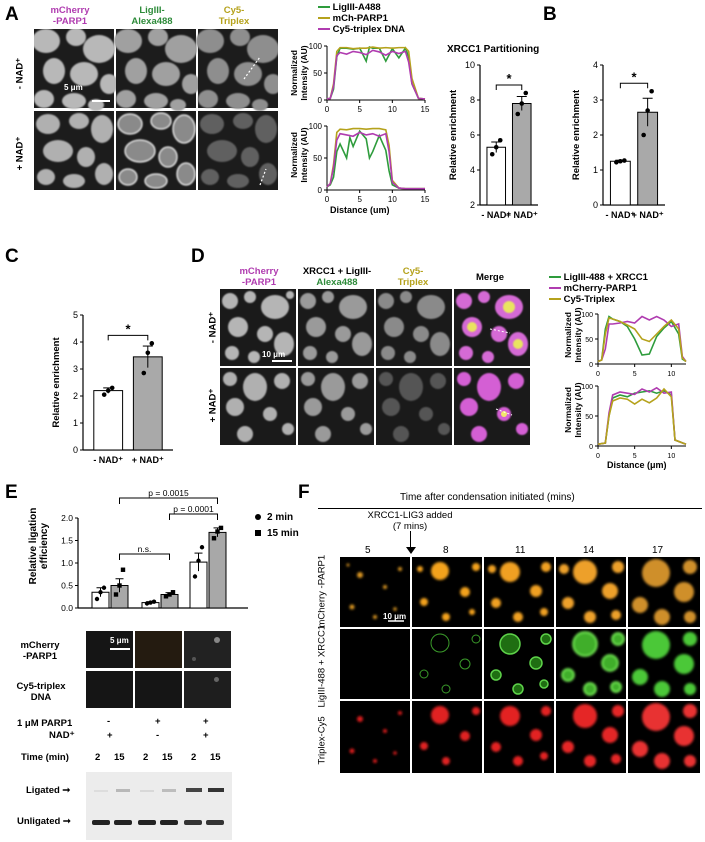 This screenshot has width=705, height=842. What do you see at coordinates (237, 70) in the screenshot?
I see `micrograph-a-r1-c3` at bounding box center [237, 70].